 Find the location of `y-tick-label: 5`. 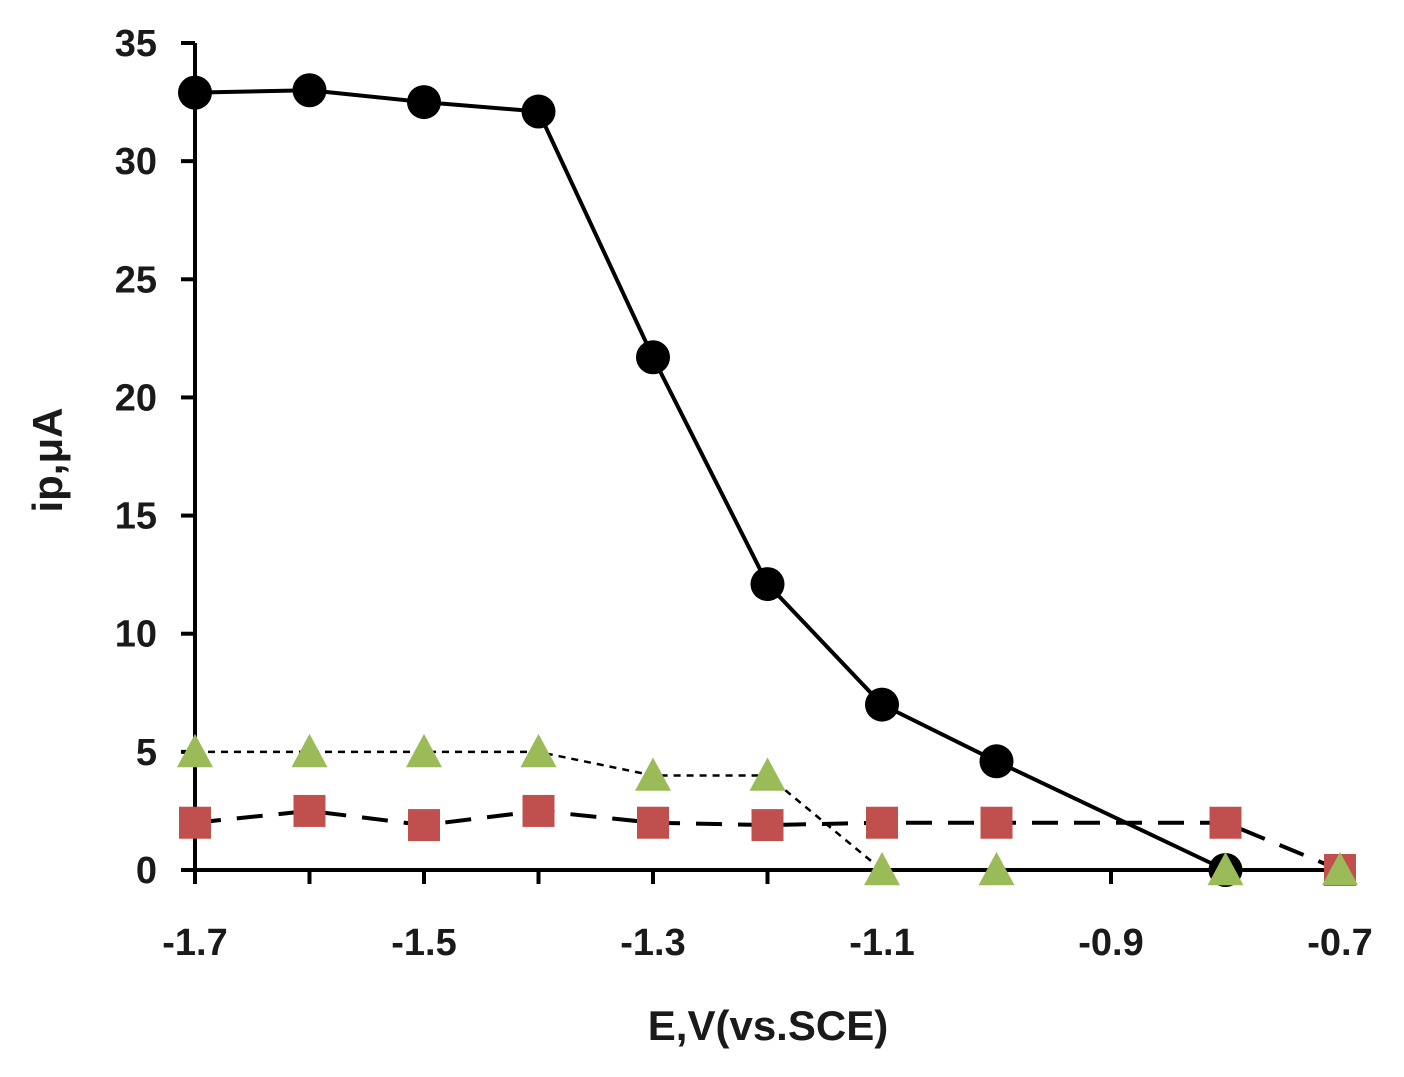

y-tick-label: 5 is located at coordinates (146, 753).